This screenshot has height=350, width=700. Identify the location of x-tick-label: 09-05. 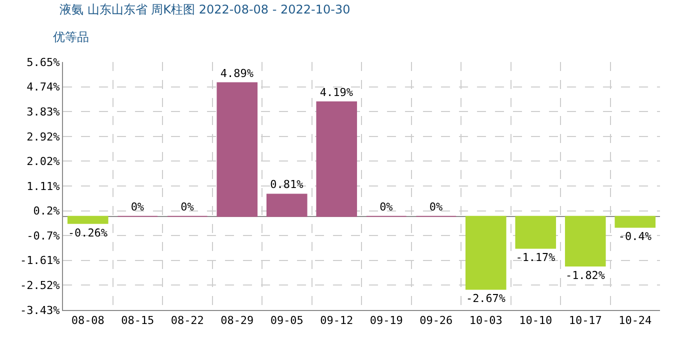
(287, 321).